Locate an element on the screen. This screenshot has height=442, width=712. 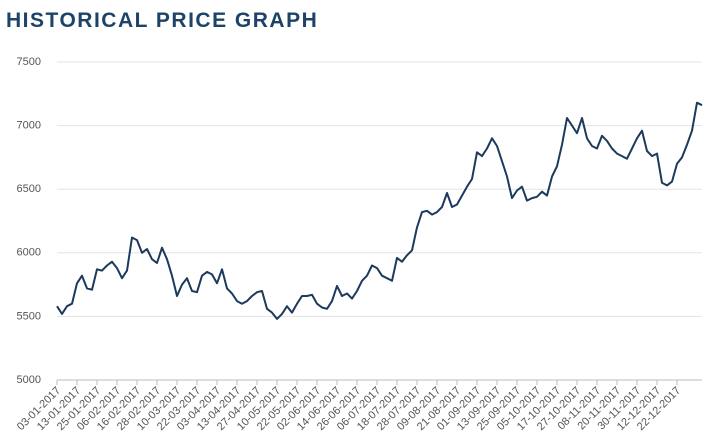
y-tick-label: 5000 is located at coordinates (29, 380).